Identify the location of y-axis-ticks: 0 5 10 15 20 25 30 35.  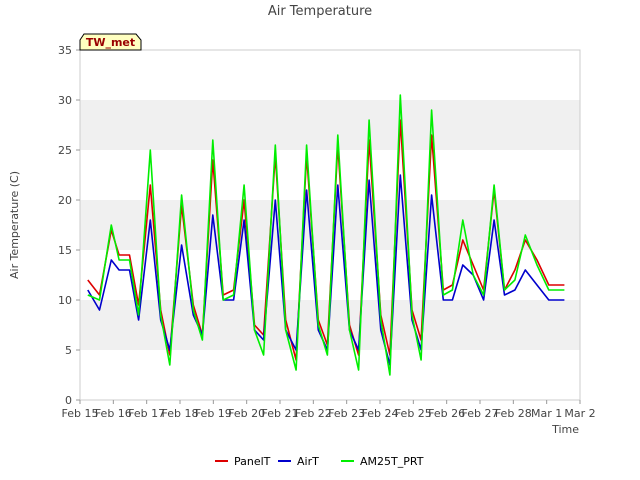
(69, 225).